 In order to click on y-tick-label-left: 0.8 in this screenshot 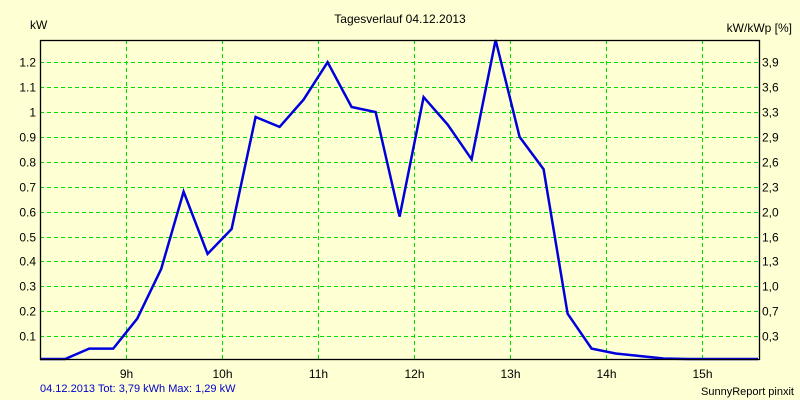, I will do `click(27, 163)`.